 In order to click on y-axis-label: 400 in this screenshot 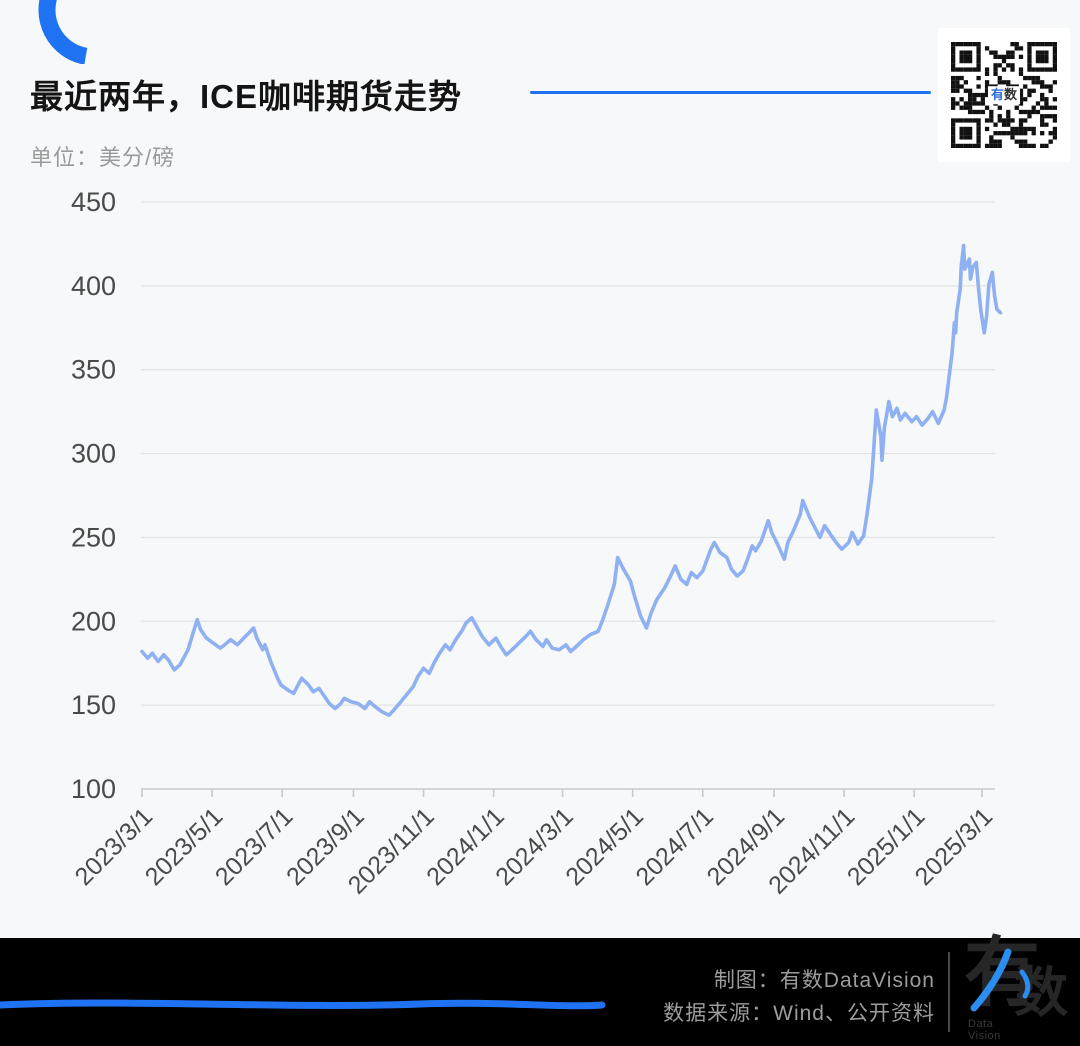, I will do `click(93, 286)`.